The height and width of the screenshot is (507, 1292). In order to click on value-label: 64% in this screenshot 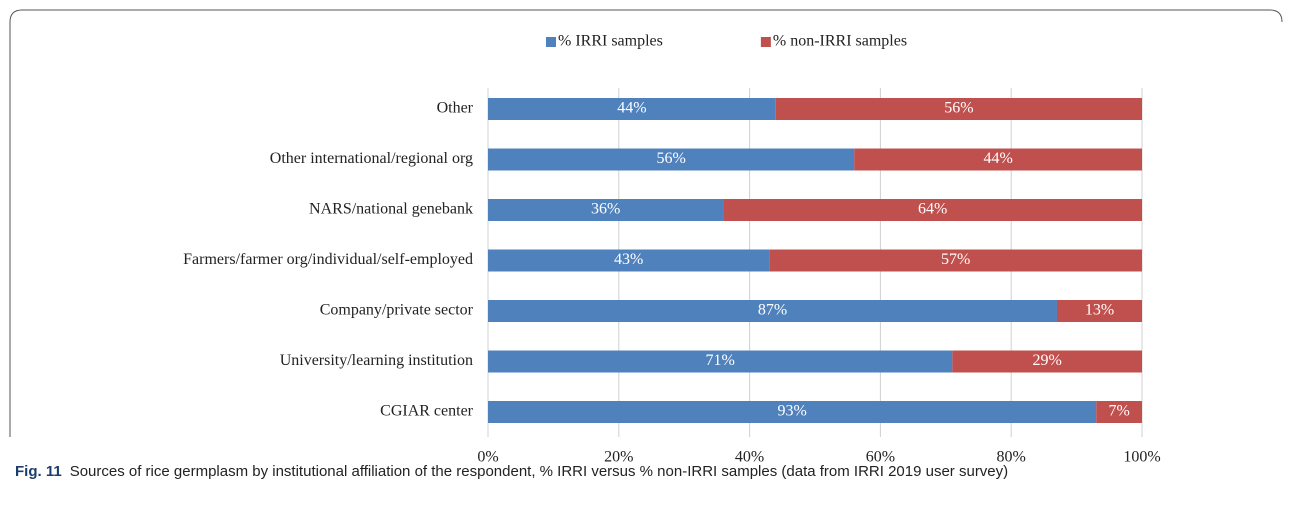, I will do `click(932, 209)`.